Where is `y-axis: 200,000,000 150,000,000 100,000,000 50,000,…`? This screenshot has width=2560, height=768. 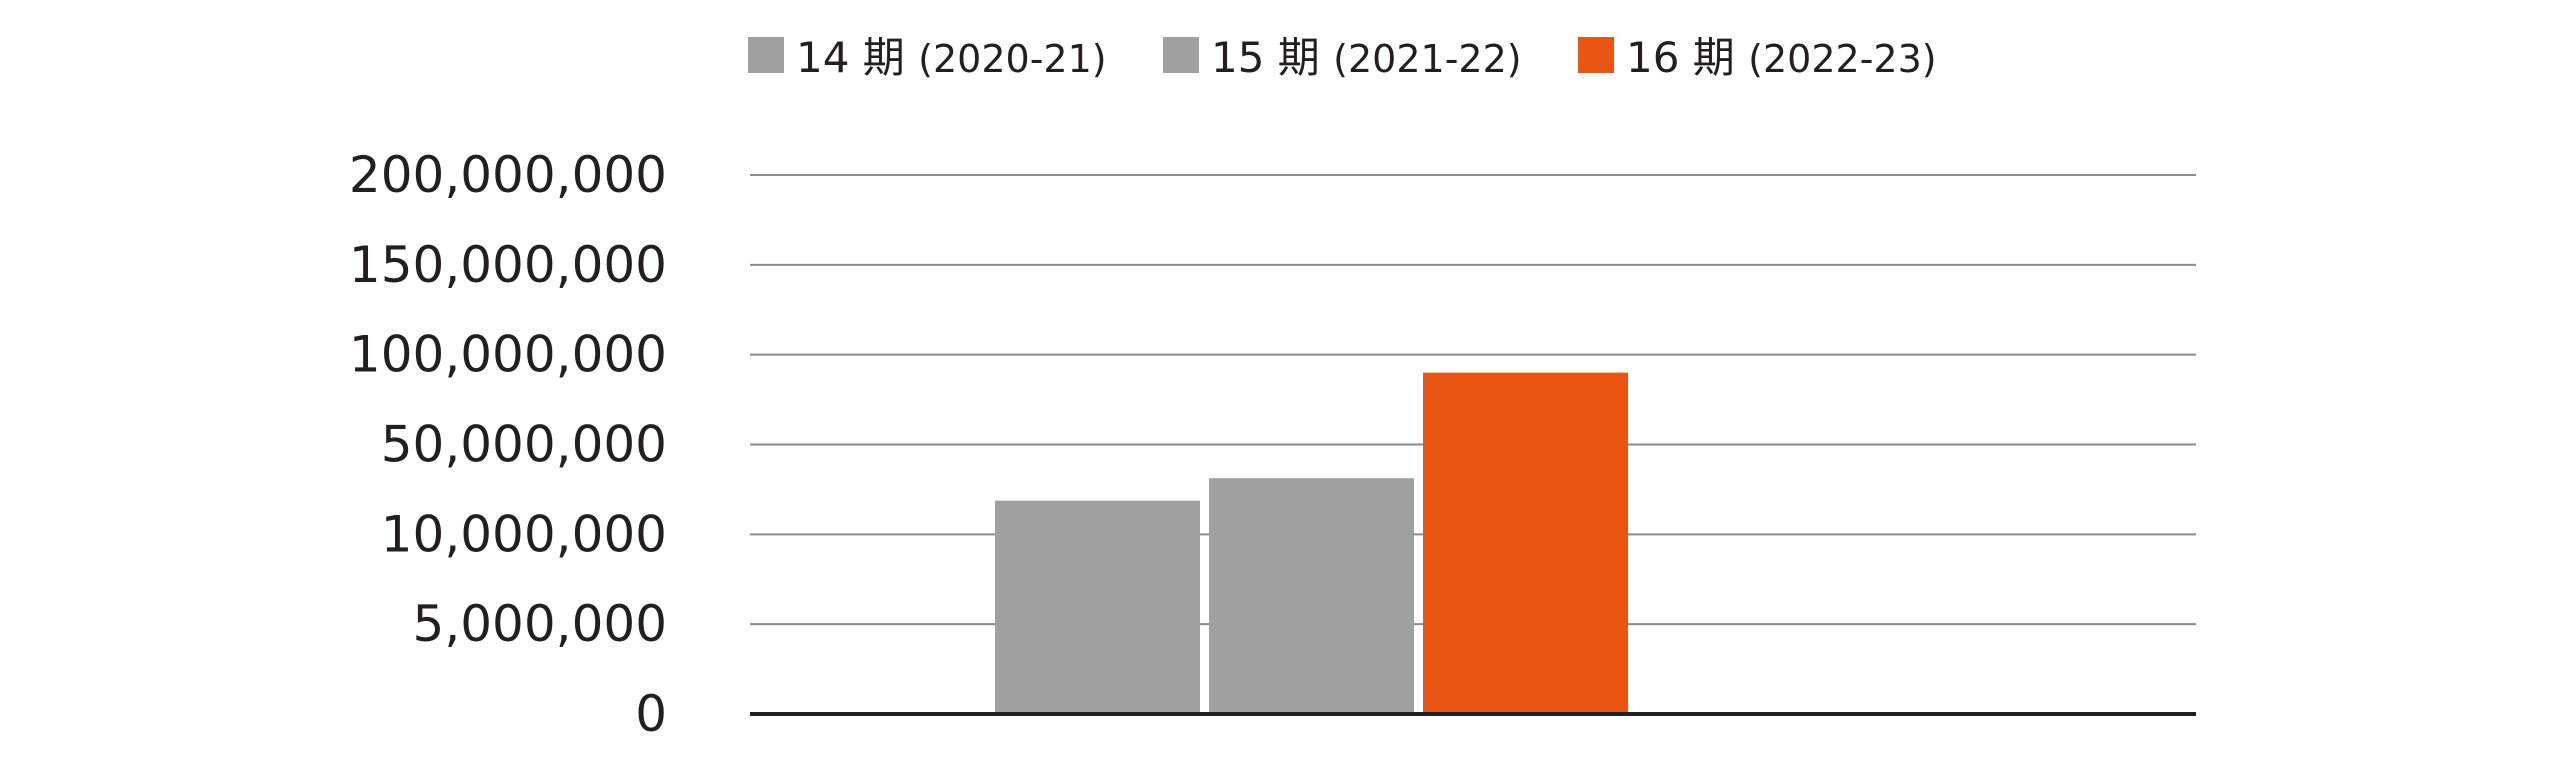
y-axis: 200,000,000 150,000,000 100,000,000 50,000,… is located at coordinates (508, 444).